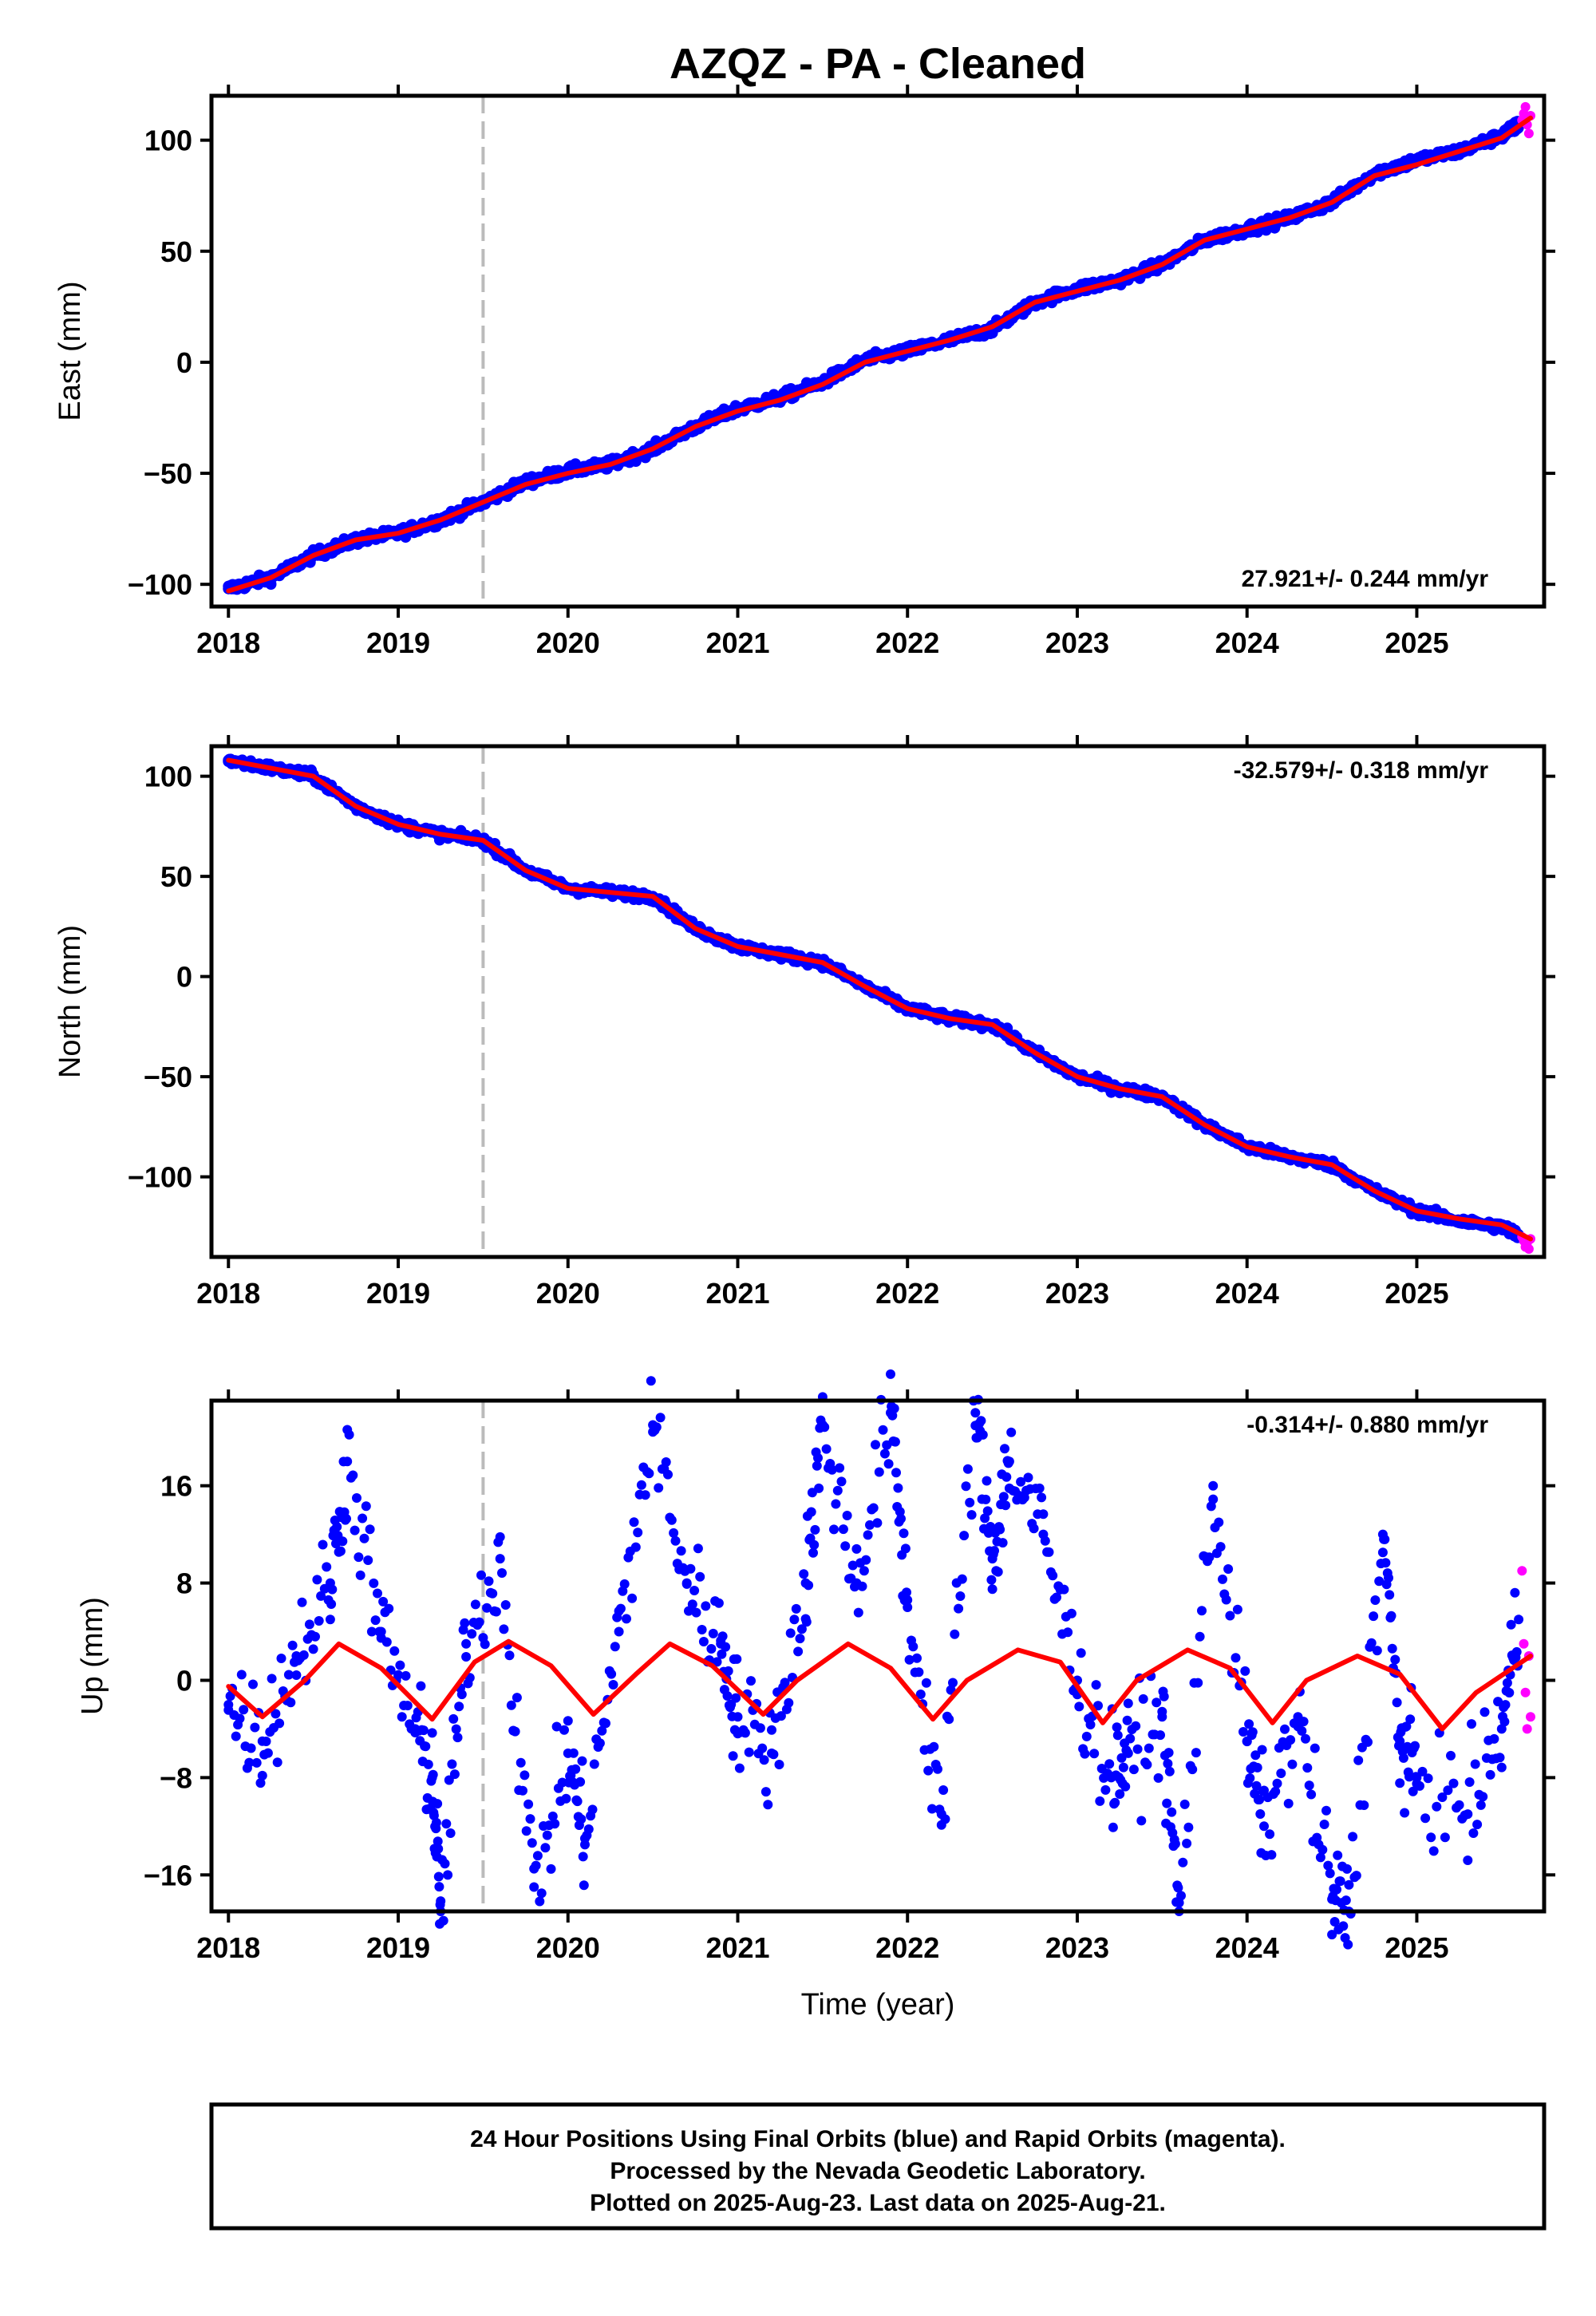  I want to click on rate-label: 27.921+/- 0.244 mm/yr, so click(1365, 579).